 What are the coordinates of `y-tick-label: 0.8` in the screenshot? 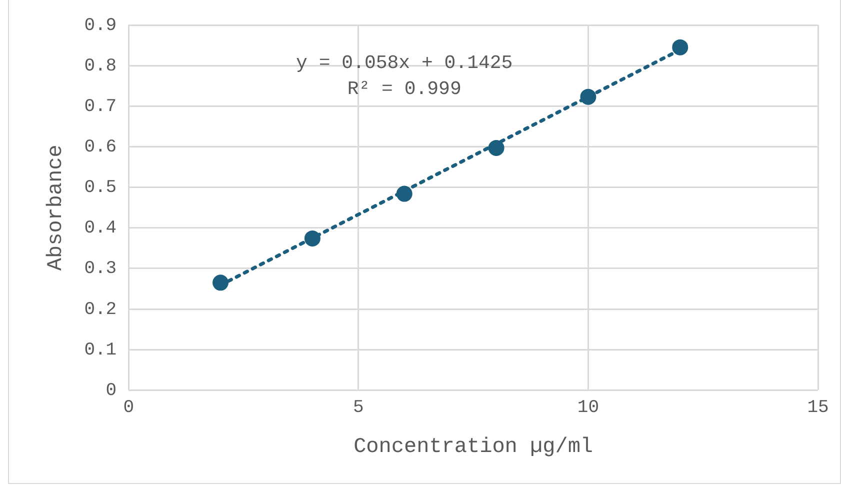 It's located at (100, 66).